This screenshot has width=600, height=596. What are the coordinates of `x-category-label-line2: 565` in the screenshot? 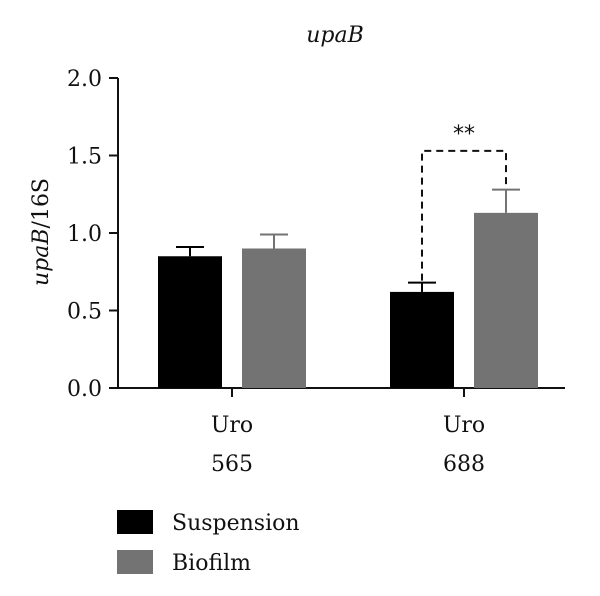 It's located at (232, 464).